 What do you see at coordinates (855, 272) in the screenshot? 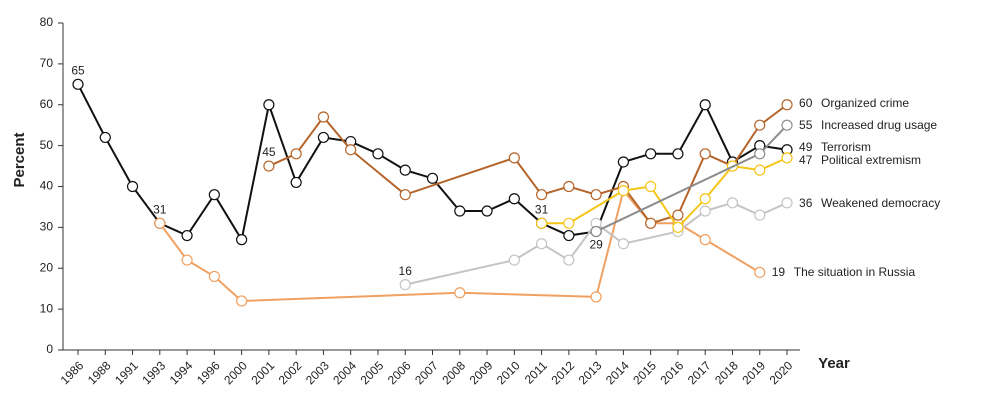
I see `legend-label: The situation in Russia` at bounding box center [855, 272].